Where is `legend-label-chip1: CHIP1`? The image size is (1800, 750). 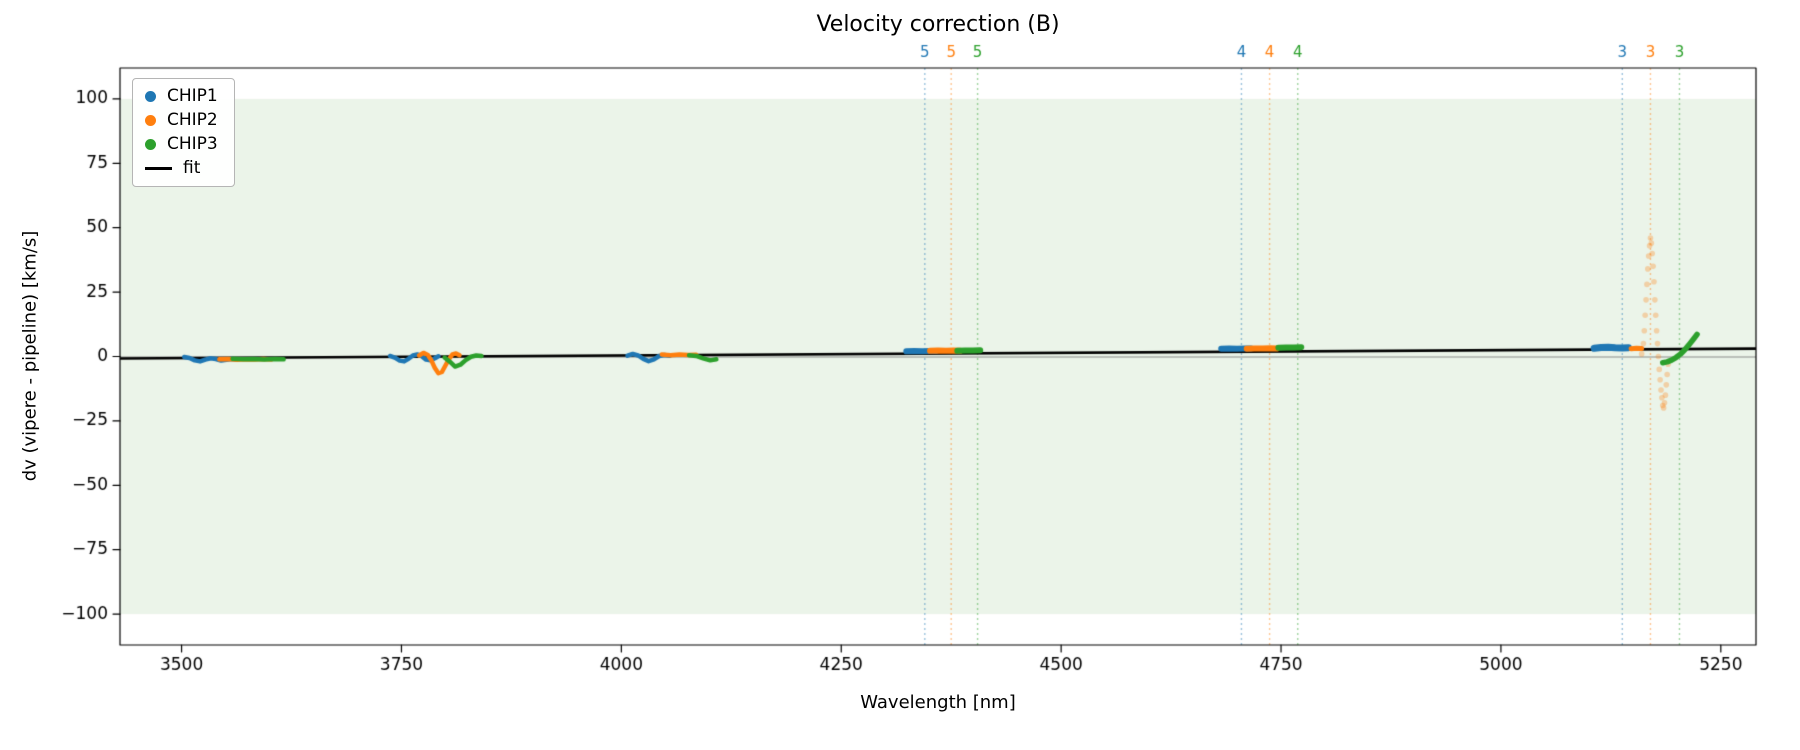
legend-label-chip1: CHIP1 is located at coordinates (192, 96).